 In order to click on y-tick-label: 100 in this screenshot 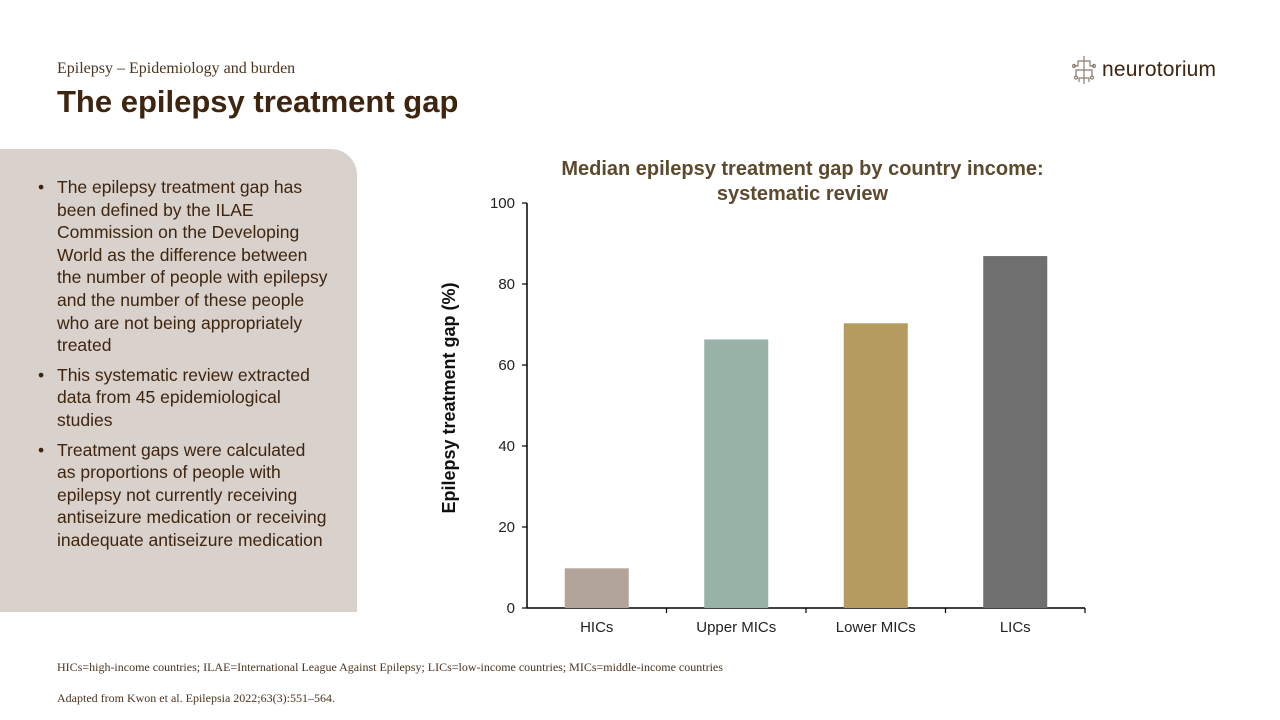, I will do `click(502, 203)`.